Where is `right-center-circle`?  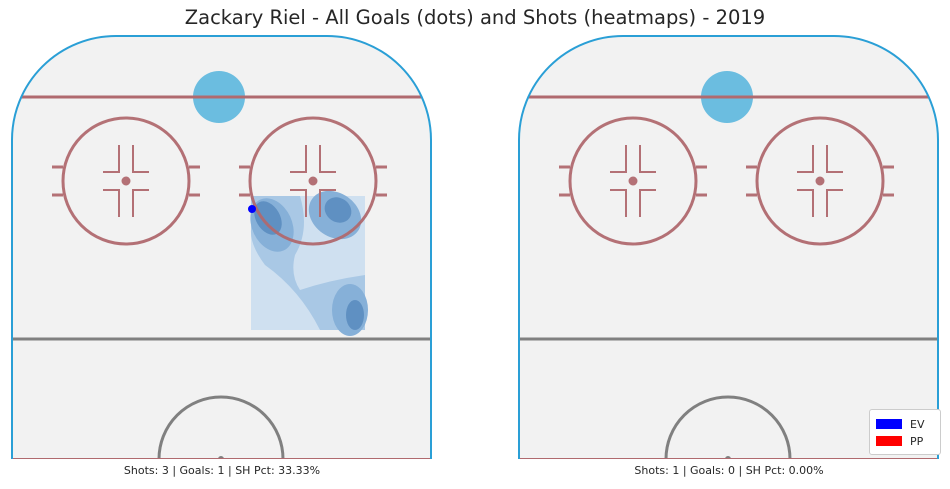 right-center-circle is located at coordinates (728, 427).